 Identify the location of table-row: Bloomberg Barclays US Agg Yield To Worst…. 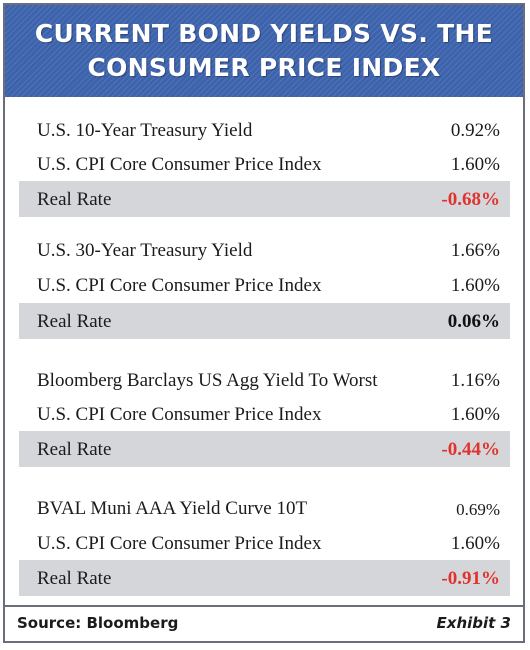
(264, 380).